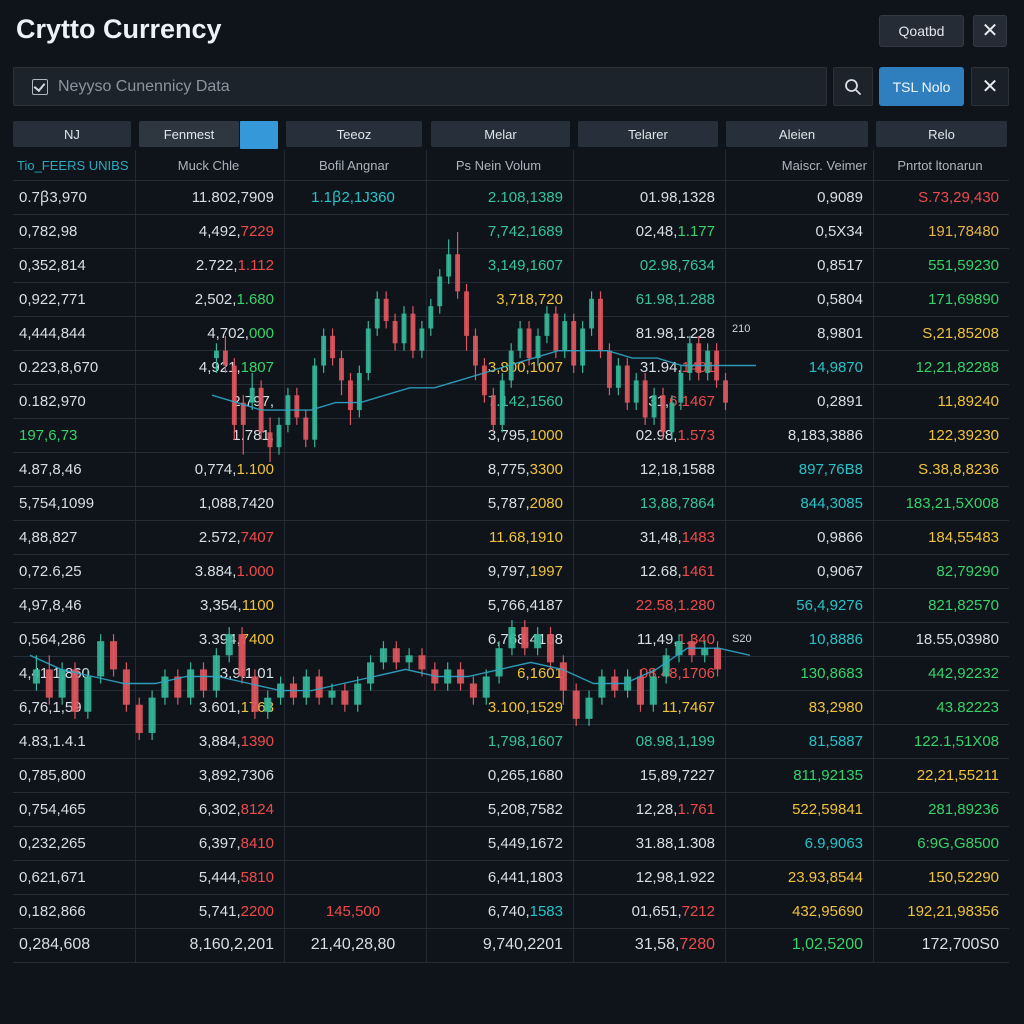 The height and width of the screenshot is (1024, 1024). I want to click on tab-fenmest: Fenmest, so click(189, 134).